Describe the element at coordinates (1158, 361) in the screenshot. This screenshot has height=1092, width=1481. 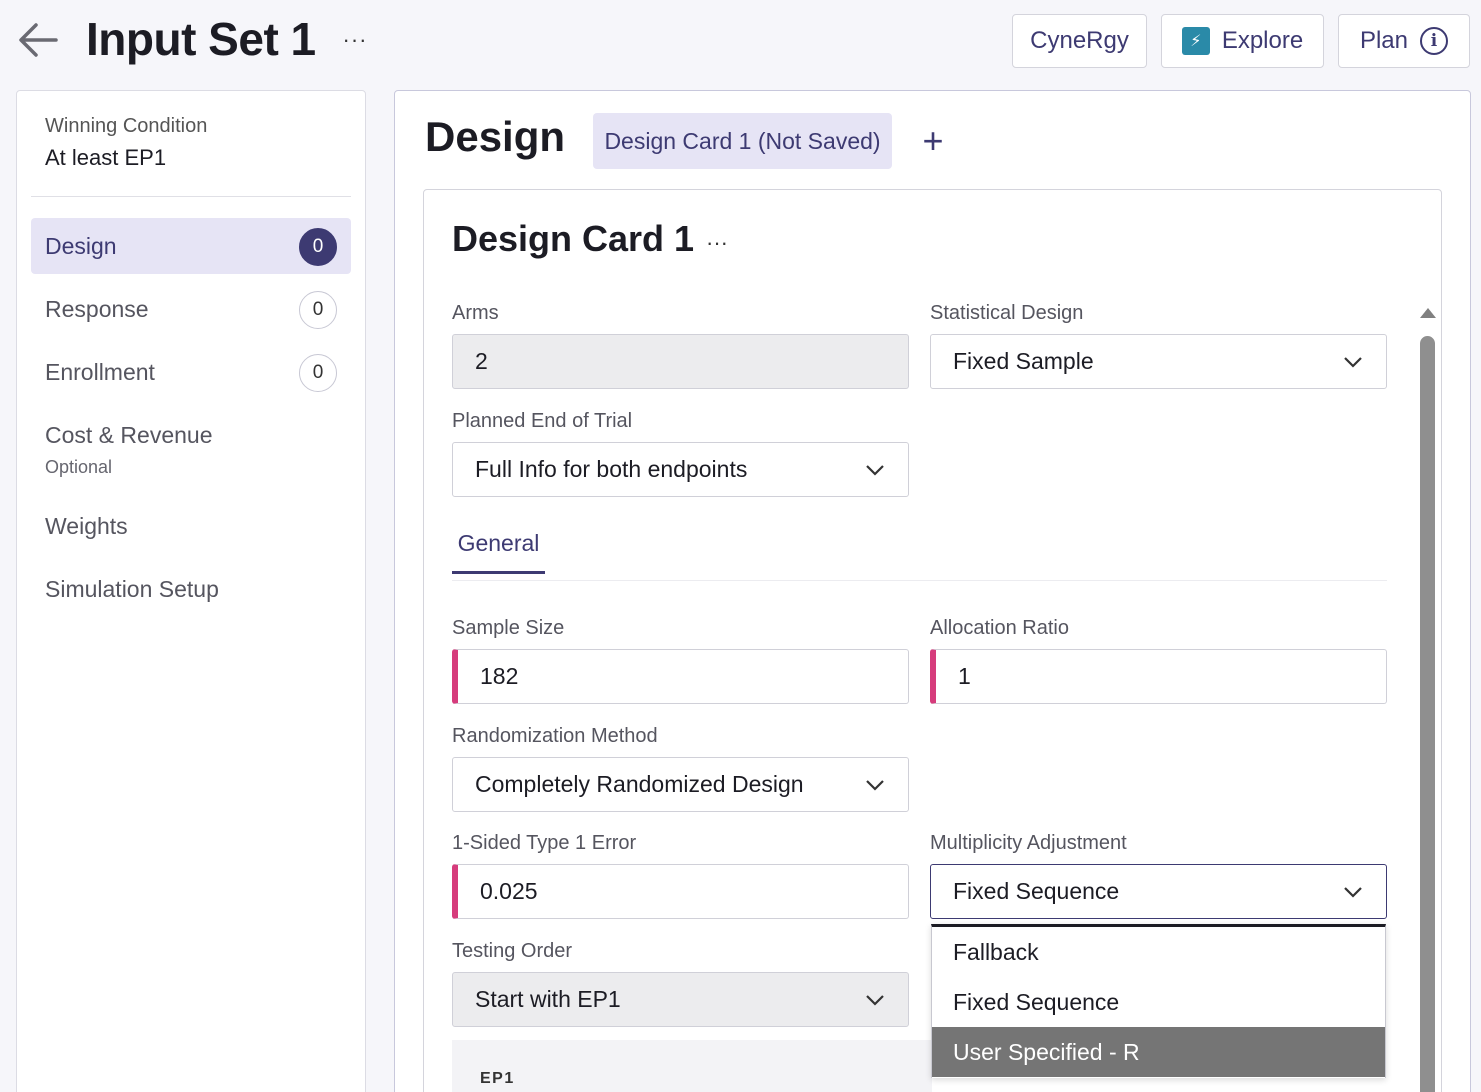
I see `statistical-design-select: Fixed Sample` at that location.